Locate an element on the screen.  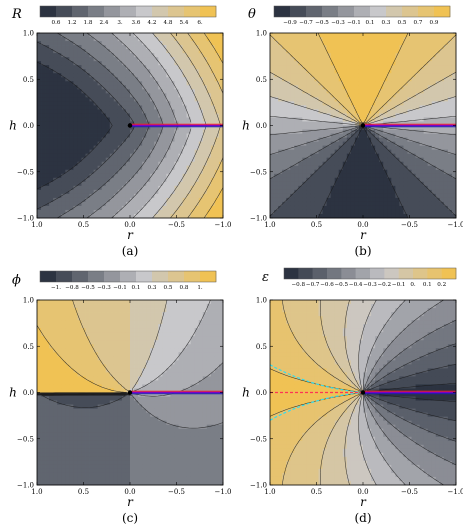
colorbar: −0.8 −0.7 −0.6 −0.5 −0.4 −0.3 −0.2 −0.1 0. 0.1 0.2 is located at coordinates (370, 277).